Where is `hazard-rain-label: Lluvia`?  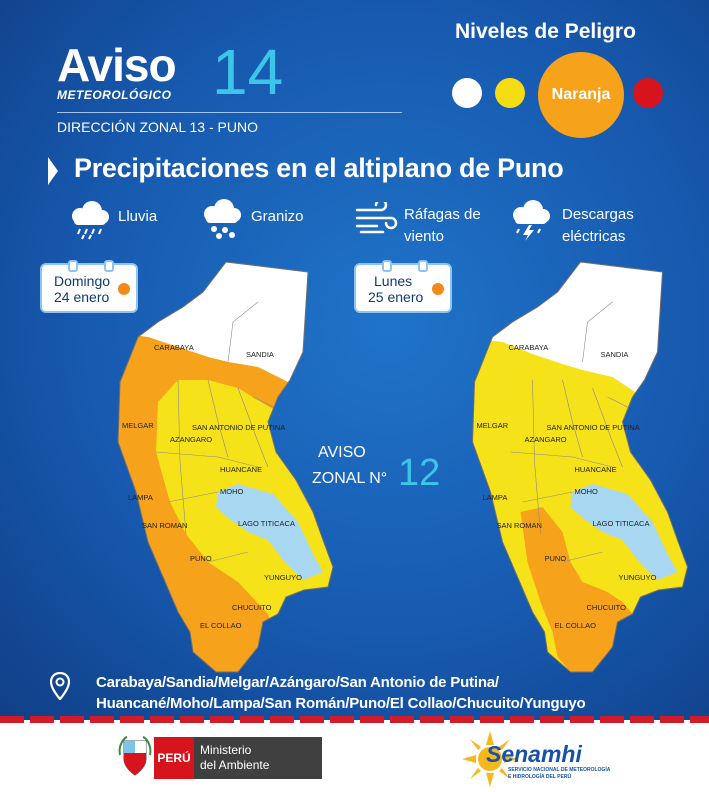
hazard-rain-label: Lluvia is located at coordinates (138, 216).